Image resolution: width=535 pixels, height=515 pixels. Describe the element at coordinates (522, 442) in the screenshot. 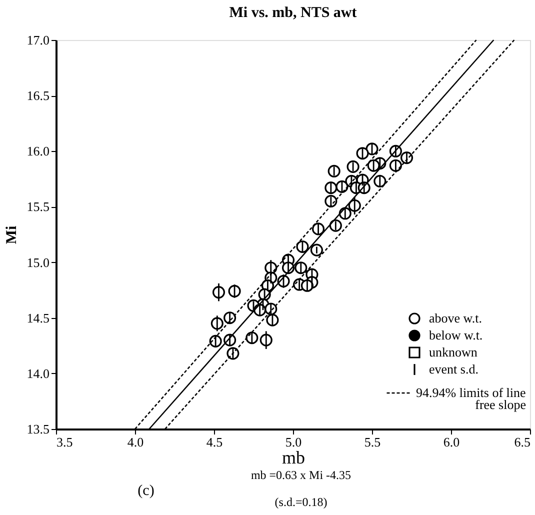

I see `x-tick-label: 6.5` at that location.